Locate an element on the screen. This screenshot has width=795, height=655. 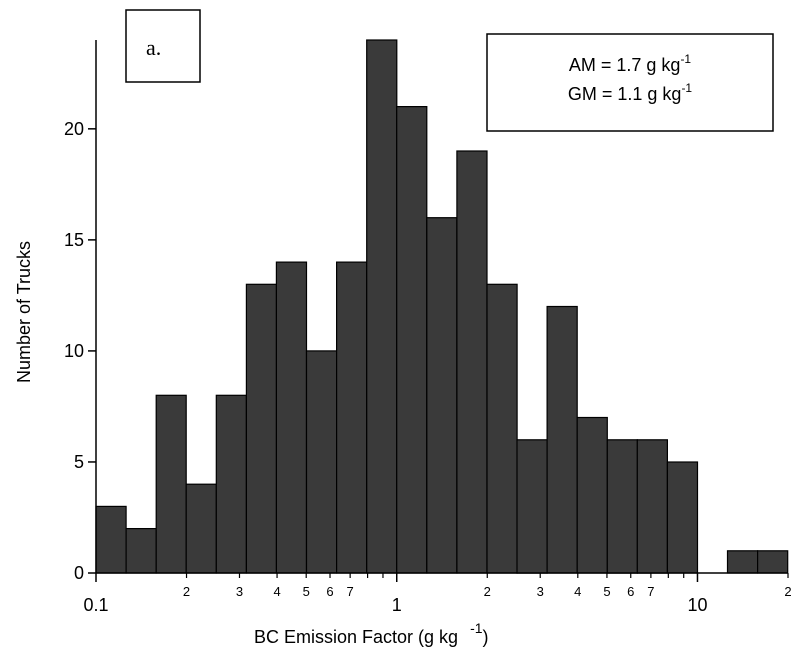
x-major-tick-label: 0.1 is located at coordinates (95, 605).